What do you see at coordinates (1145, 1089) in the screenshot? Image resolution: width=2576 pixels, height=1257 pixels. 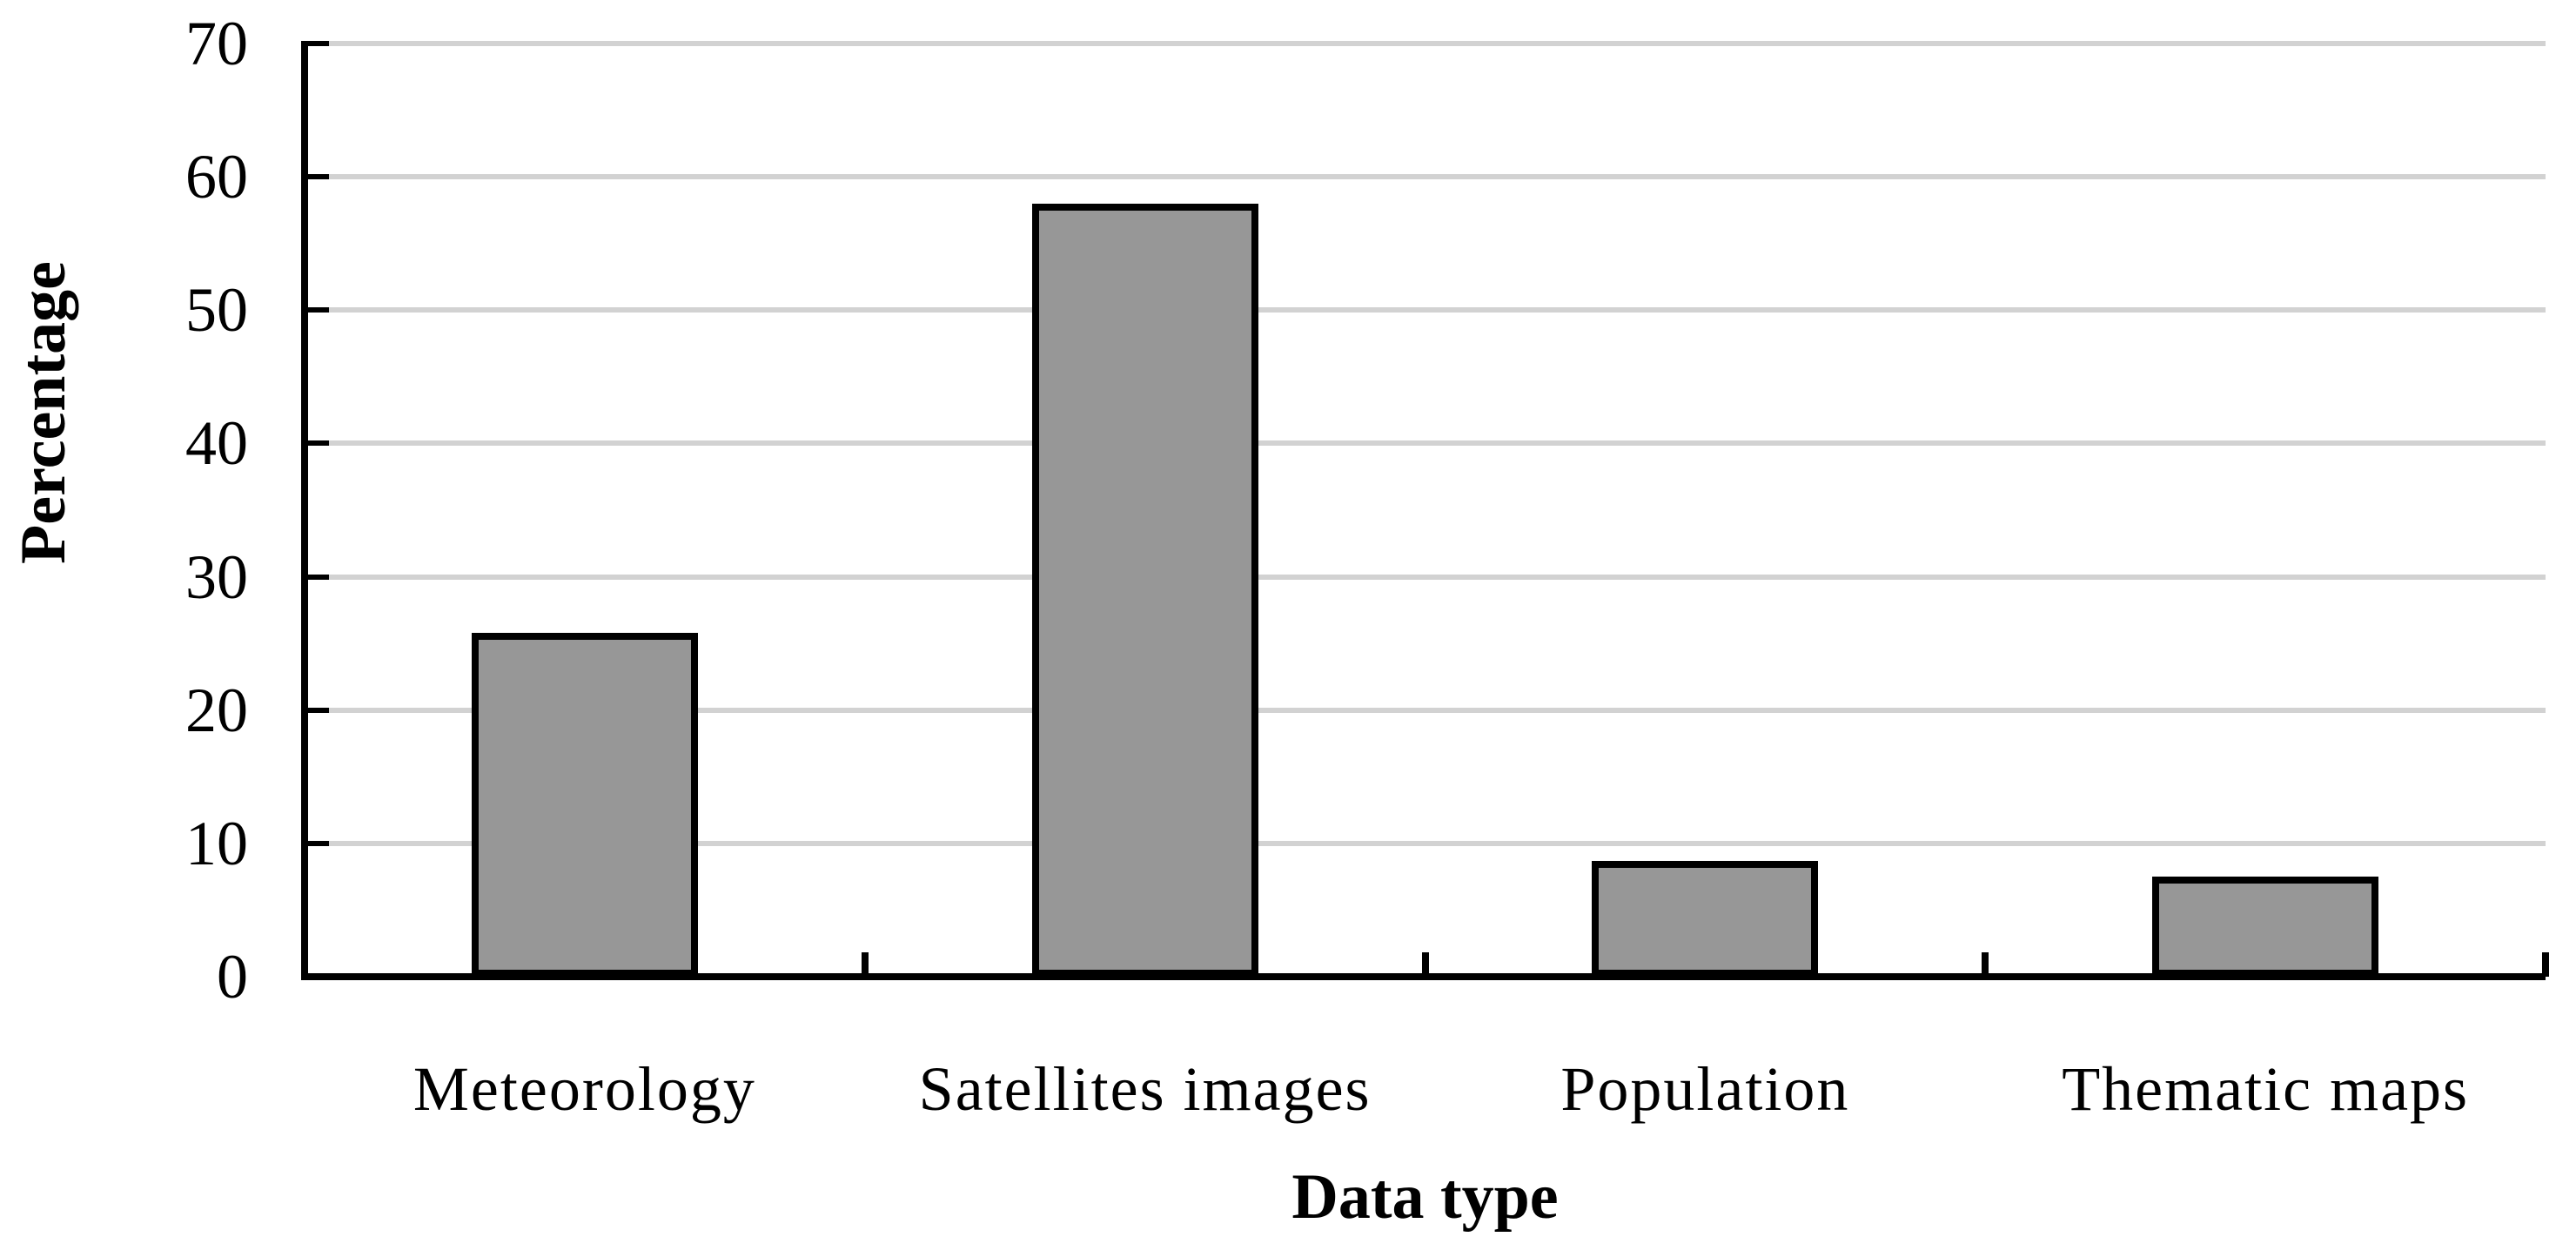 I see `category-label-satellites-images: Satellites images` at bounding box center [1145, 1089].